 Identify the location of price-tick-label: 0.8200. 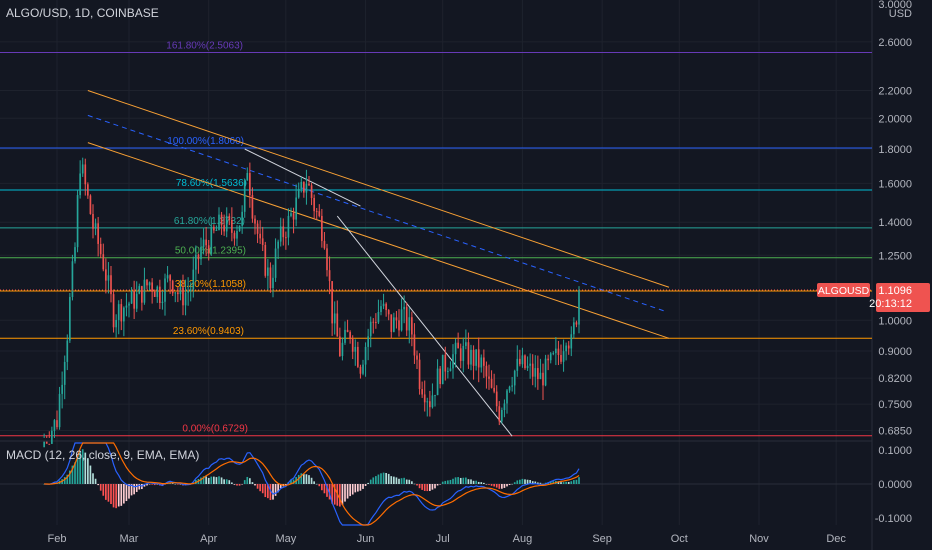
(895, 379).